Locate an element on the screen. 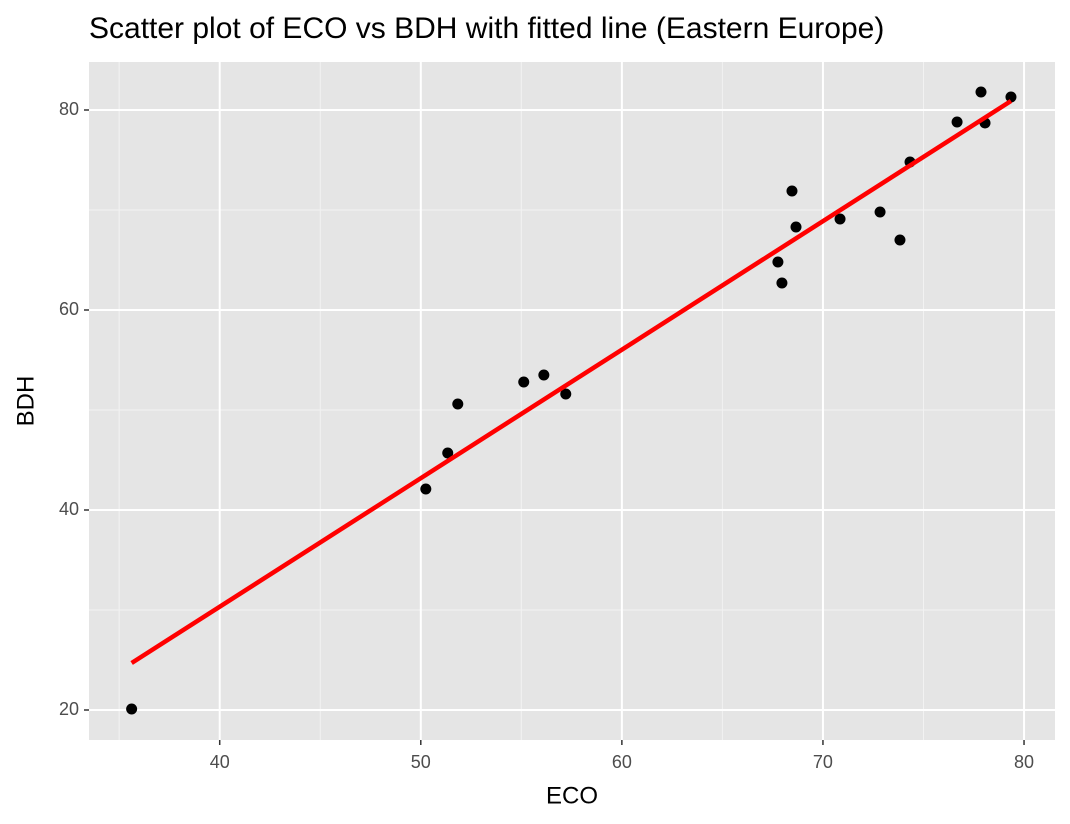 This screenshot has width=1070, height=824. x-tick-label: 50 is located at coordinates (421, 762).